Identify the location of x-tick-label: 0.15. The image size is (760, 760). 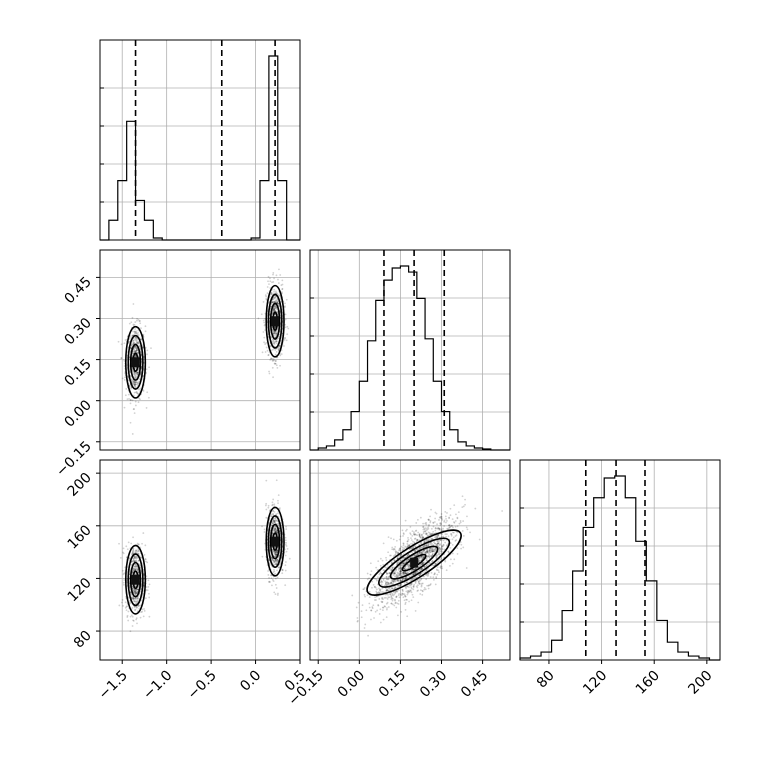
(392, 684).